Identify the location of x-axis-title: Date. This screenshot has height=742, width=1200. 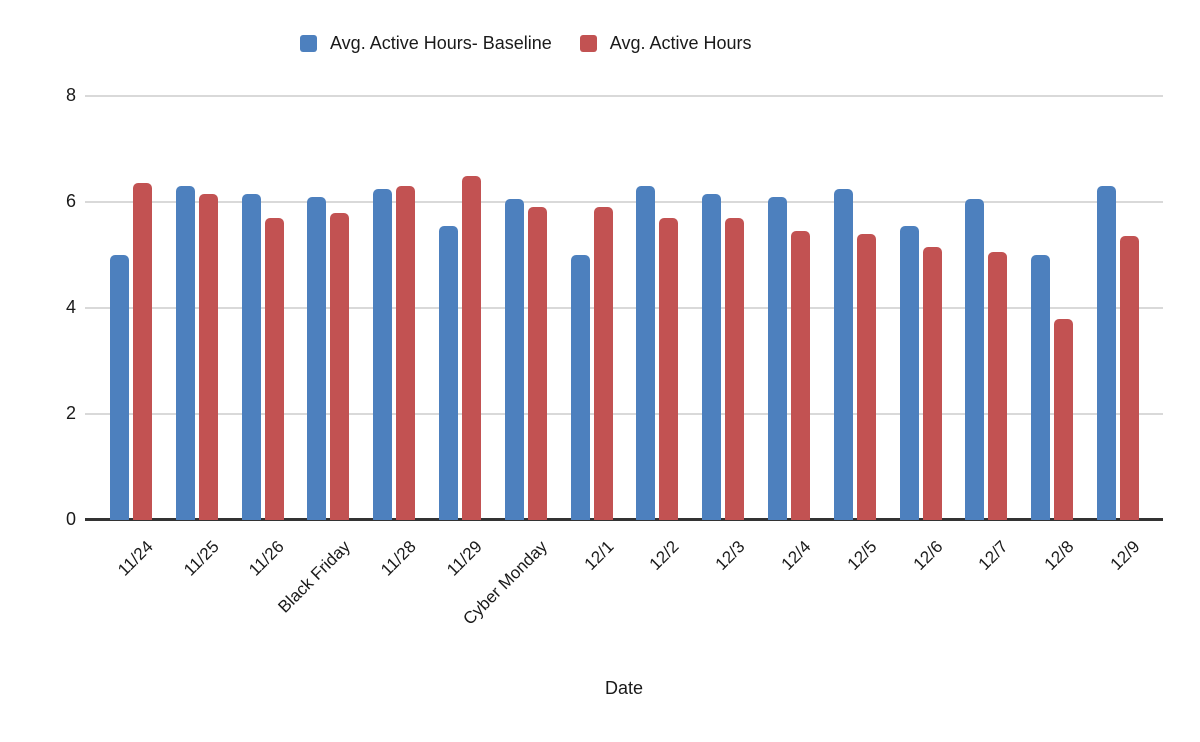
(624, 688).